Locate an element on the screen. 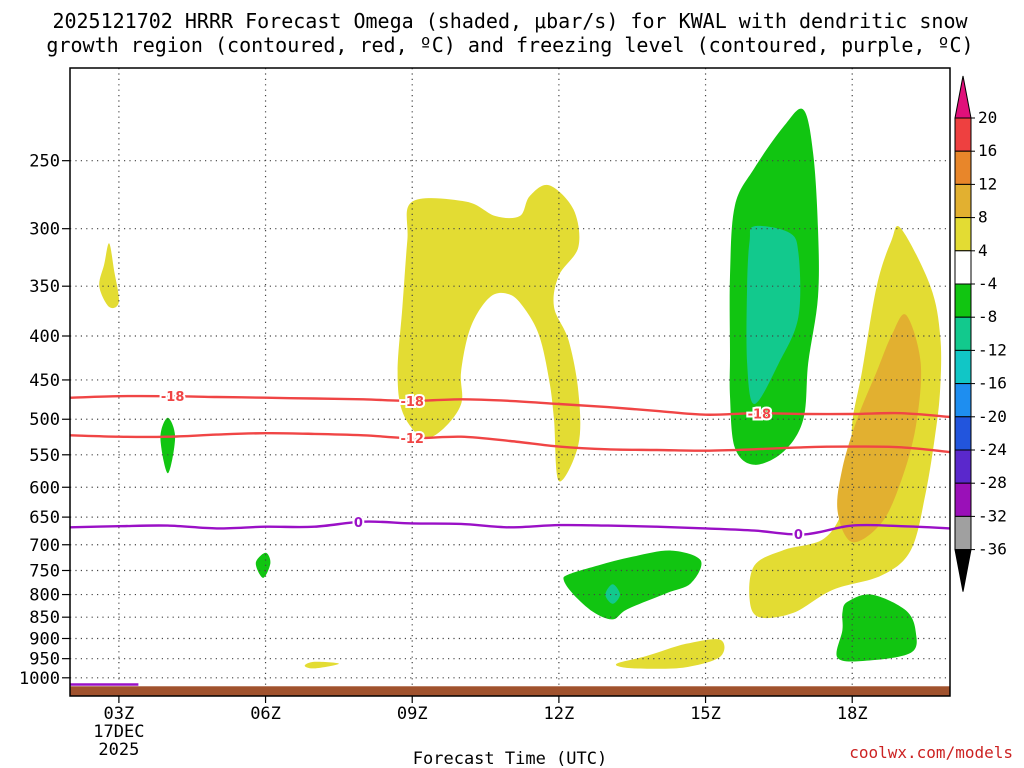  colorbar-label-5: -4 is located at coordinates (987, 283).